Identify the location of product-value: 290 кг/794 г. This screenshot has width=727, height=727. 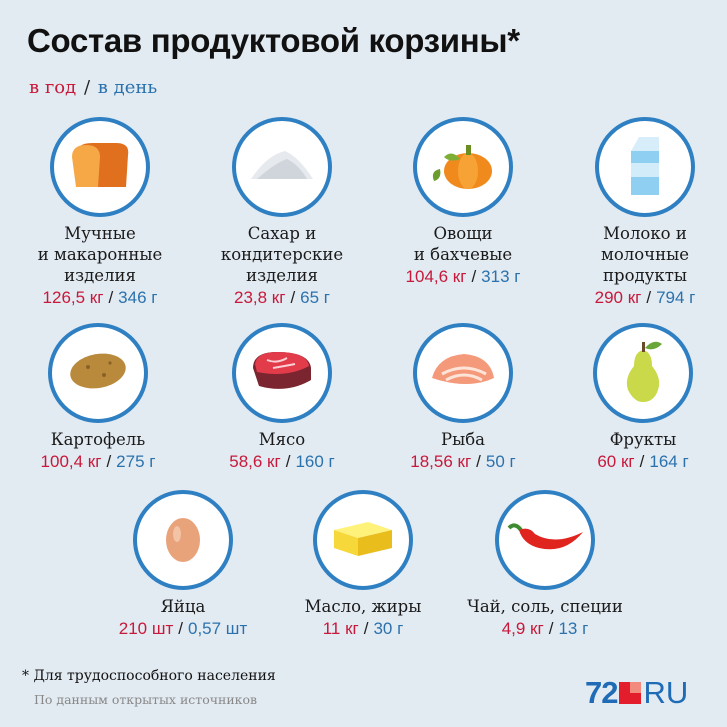
(636, 298).